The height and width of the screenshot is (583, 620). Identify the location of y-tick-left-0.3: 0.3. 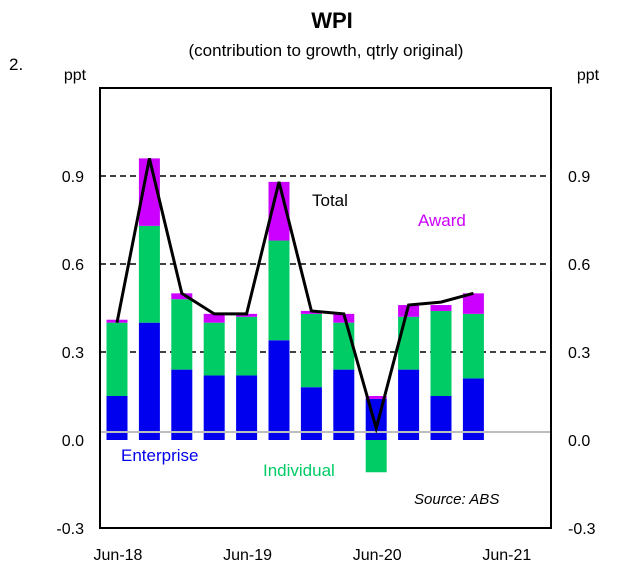
(73, 353).